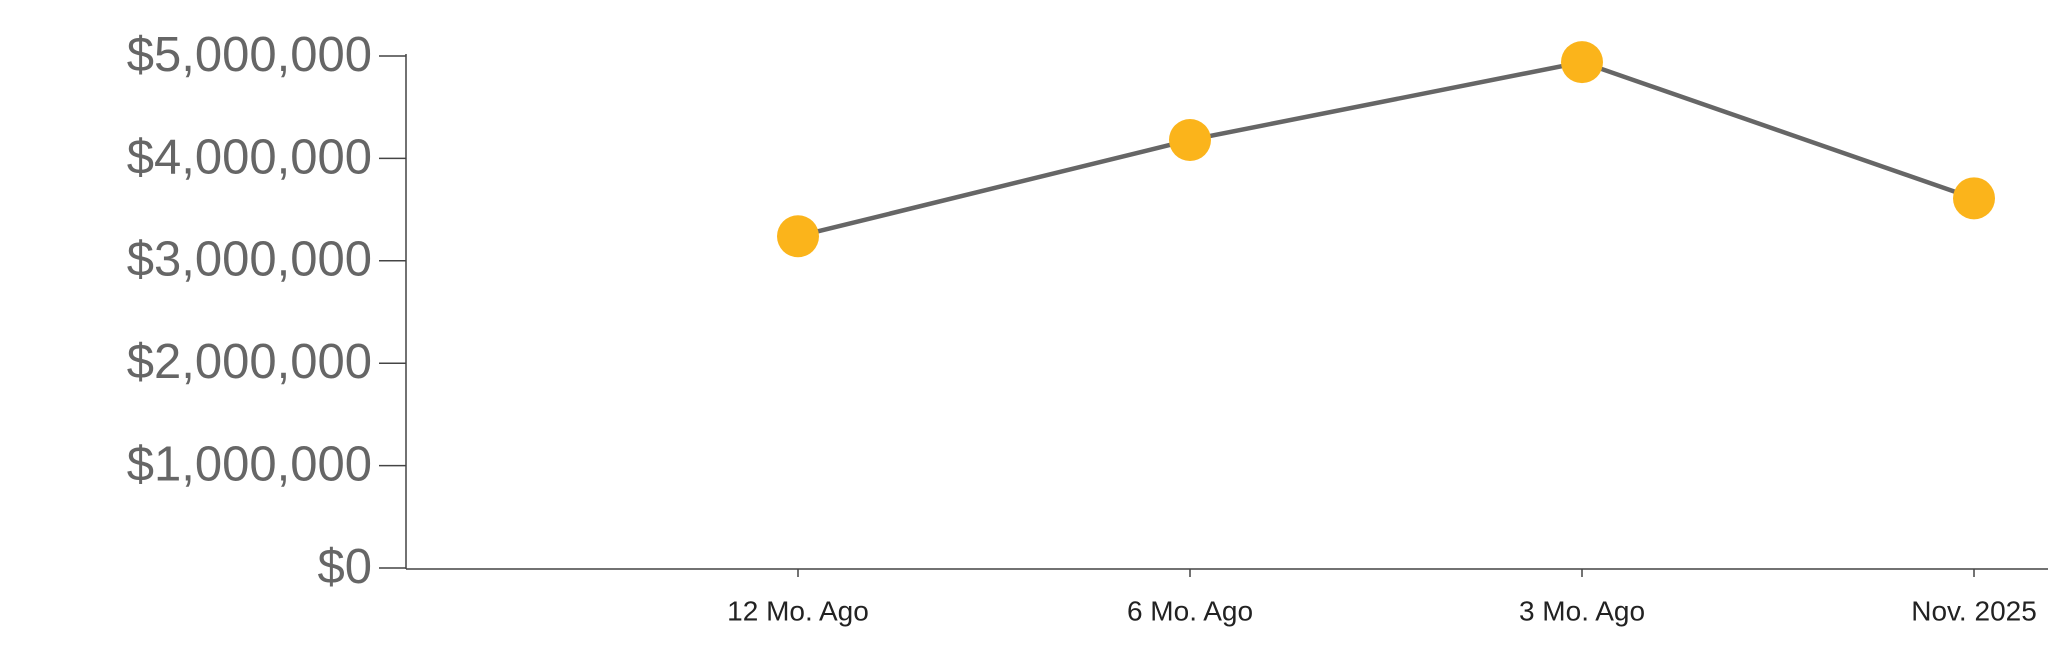 This screenshot has height=663, width=2048. What do you see at coordinates (798, 610) in the screenshot?
I see `x-tick-label: 12 Mo. Ago` at bounding box center [798, 610].